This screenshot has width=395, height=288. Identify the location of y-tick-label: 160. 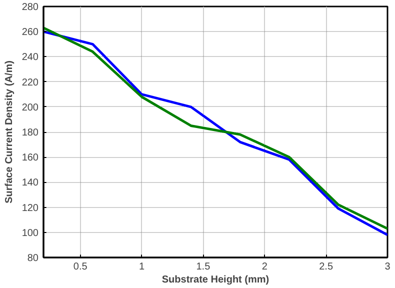
(30, 158).